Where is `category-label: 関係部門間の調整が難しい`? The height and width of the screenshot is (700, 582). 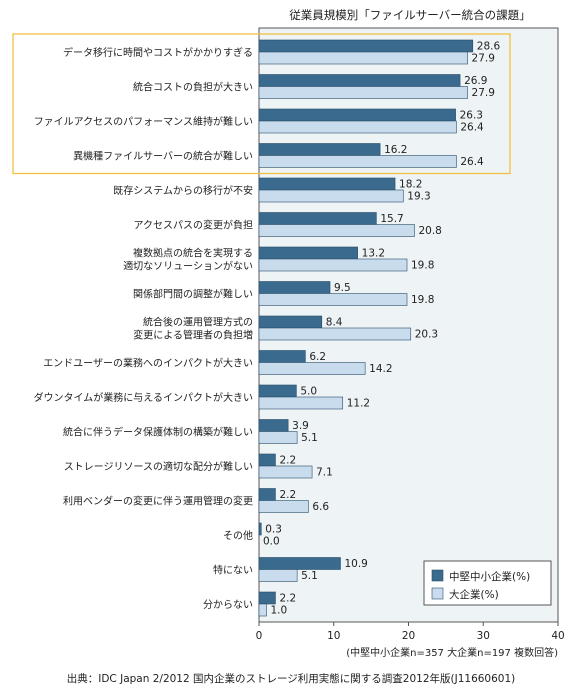 category-label: 関係部門間の調整が難しい is located at coordinates (193, 294).